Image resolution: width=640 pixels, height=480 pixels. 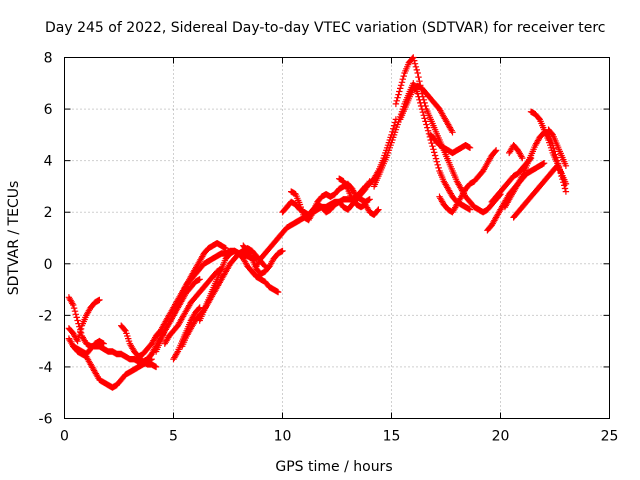 I want to click on y-tick-label: -2, so click(x=46, y=316).